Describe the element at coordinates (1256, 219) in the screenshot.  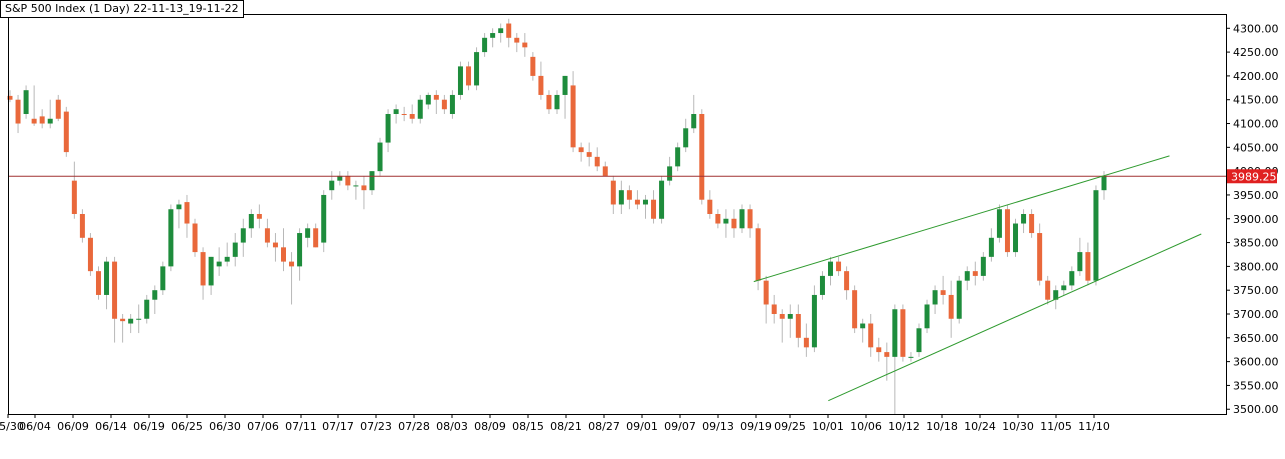
I see `y-tick-label: 3900.00` at that location.